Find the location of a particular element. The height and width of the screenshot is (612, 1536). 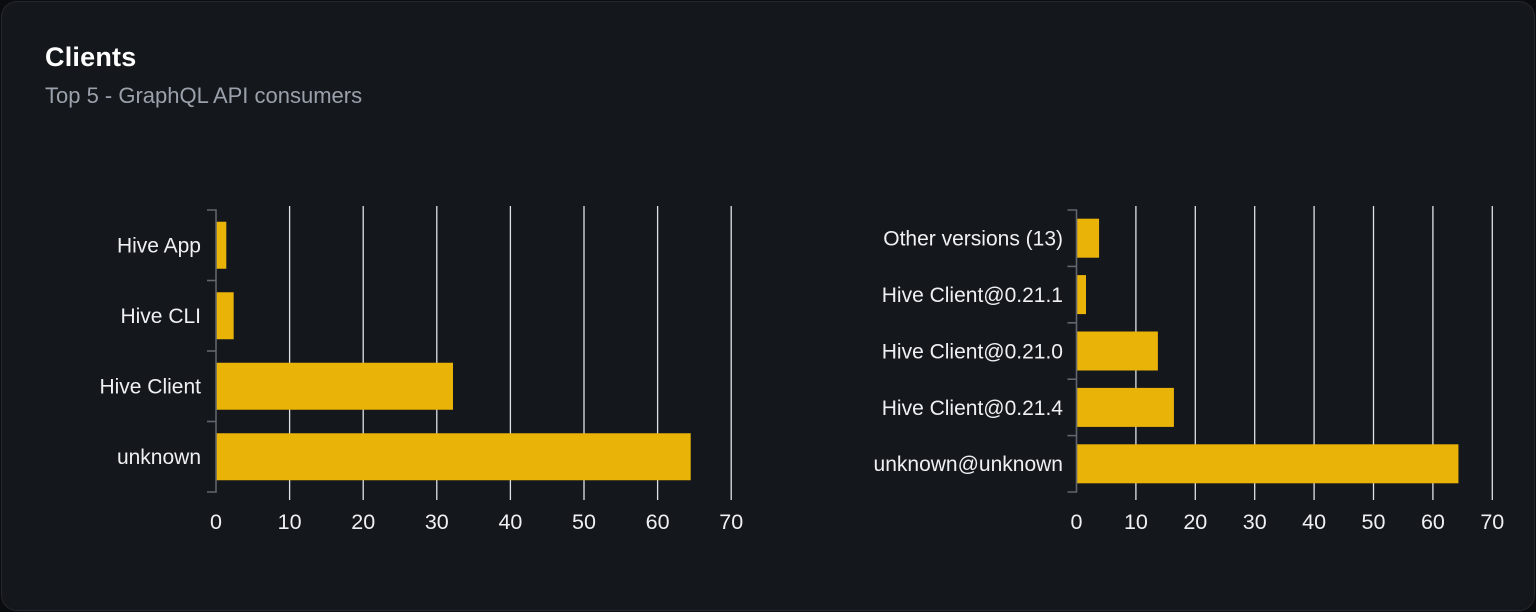

card-subtitle: Top 5 - GraphQL API consumers is located at coordinates (204, 95).